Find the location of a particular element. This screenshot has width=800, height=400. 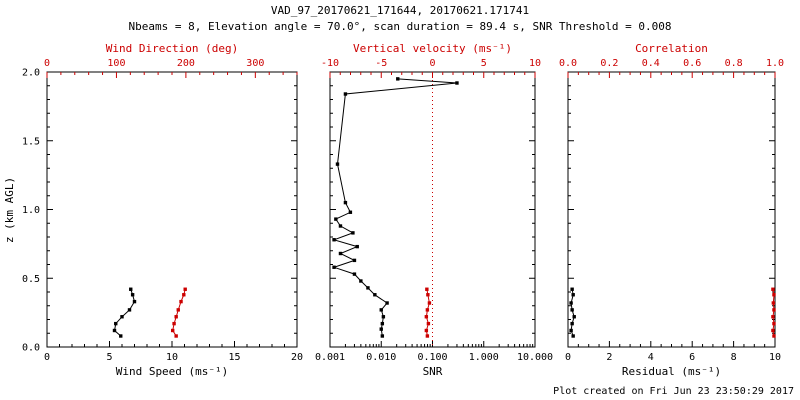

panel-2-bottom-axis-label: SNR is located at coordinates (433, 371).